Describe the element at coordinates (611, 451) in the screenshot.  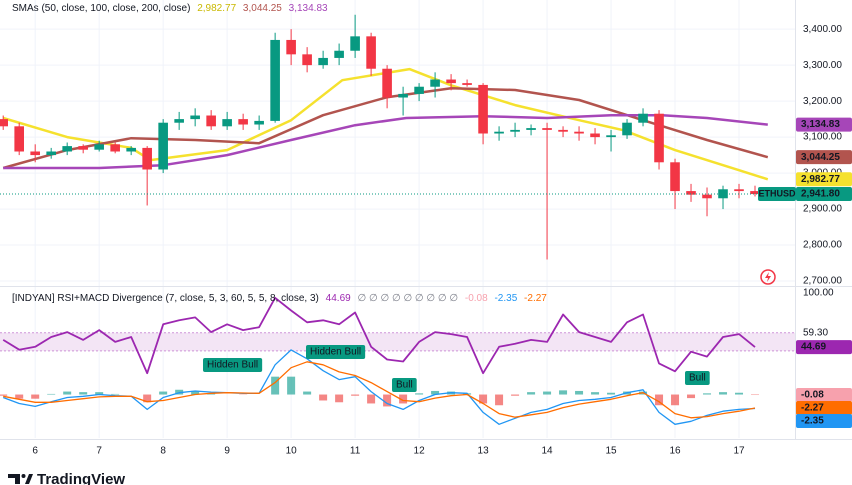
I see `x-tick-label: 15` at that location.